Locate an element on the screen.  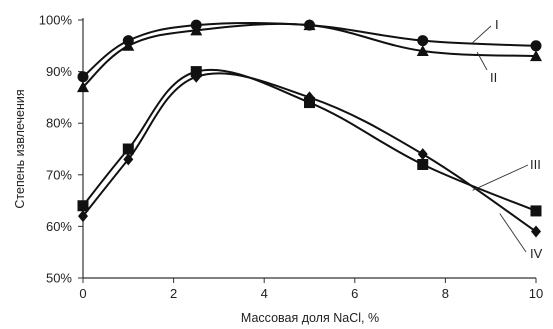
series-label-iv: IV is located at coordinates (536, 253).